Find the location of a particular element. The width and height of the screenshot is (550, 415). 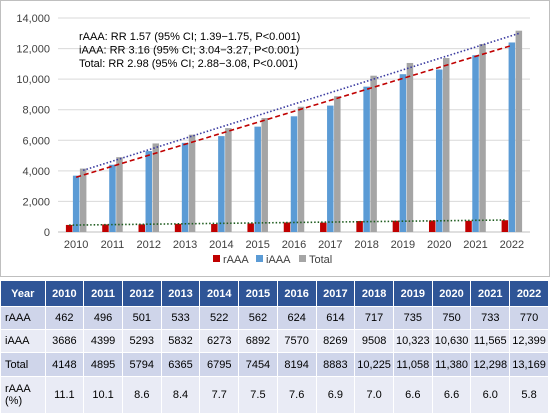

legend-label-raaa: rAAA is located at coordinates (236, 260).